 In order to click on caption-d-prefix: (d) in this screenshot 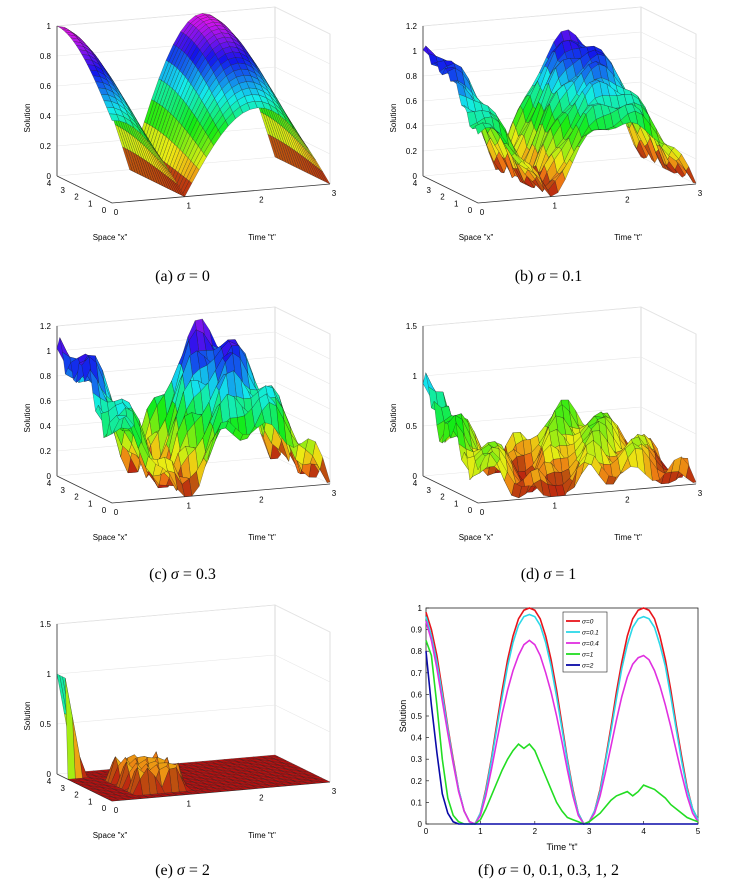, I will do `click(532, 574)`.